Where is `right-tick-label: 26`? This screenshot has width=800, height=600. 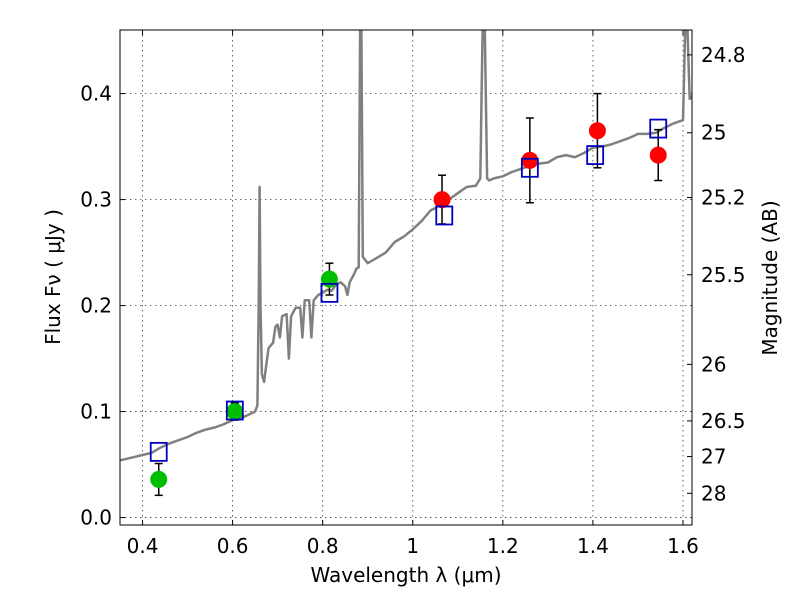 right-tick-label: 26 is located at coordinates (713, 364).